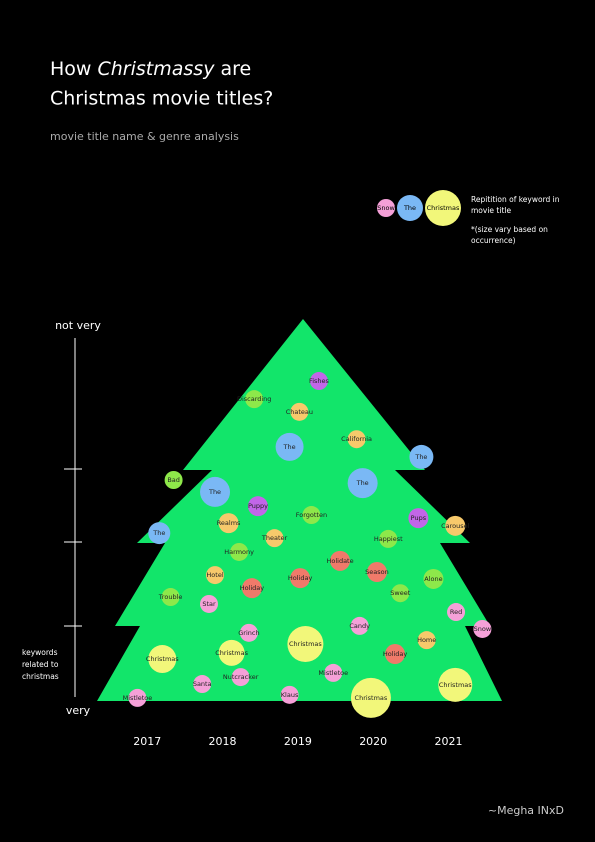  Describe the element at coordinates (147, 741) in the screenshot. I see `x-tick-label: 2017` at that location.